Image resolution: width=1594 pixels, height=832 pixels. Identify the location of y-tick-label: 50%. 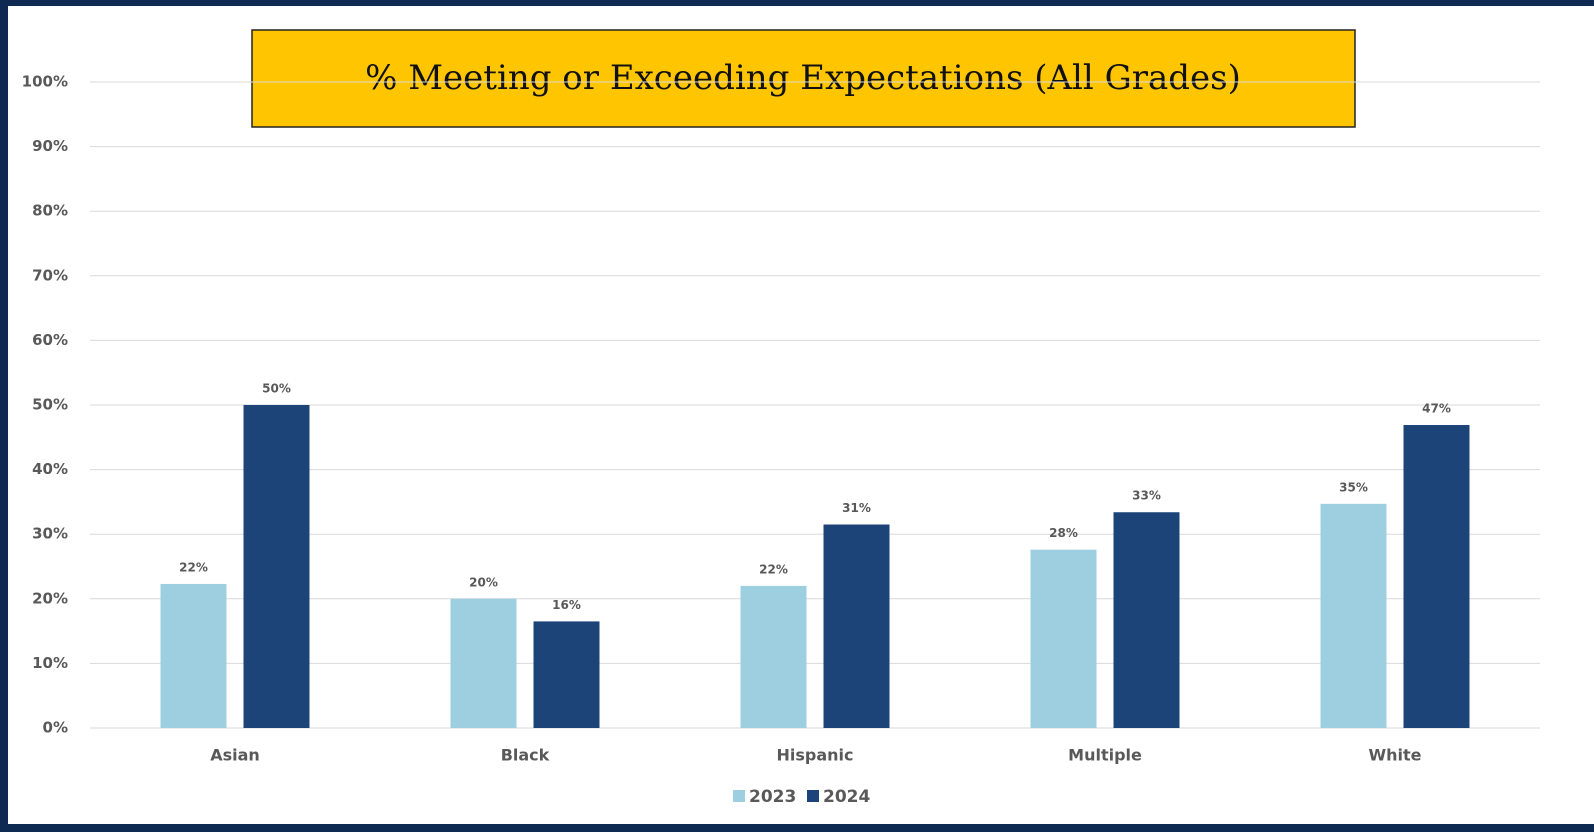
(50, 405).